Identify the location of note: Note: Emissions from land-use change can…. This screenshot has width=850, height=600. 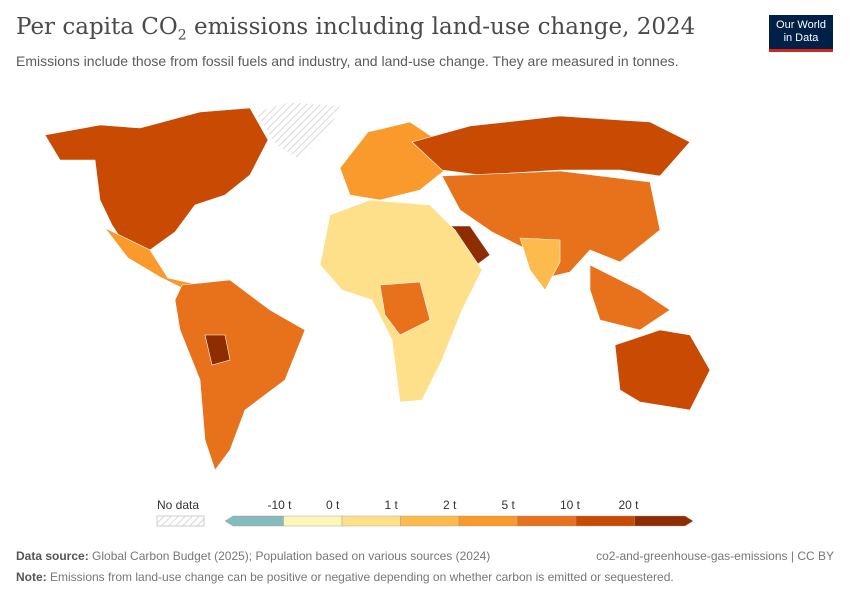
(345, 577).